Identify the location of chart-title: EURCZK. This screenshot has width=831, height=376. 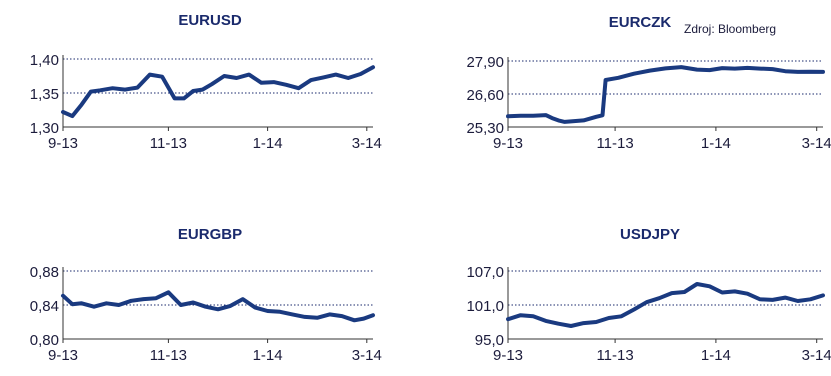
(640, 22).